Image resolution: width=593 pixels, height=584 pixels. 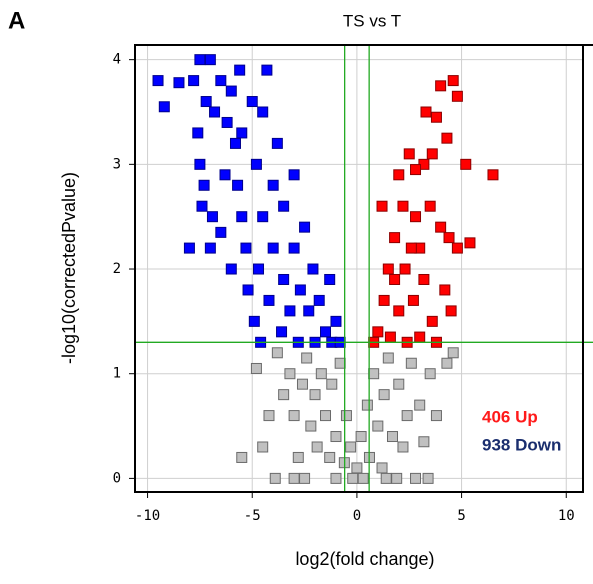 I want to click on x-tick-label: -10, so click(x=147, y=516).